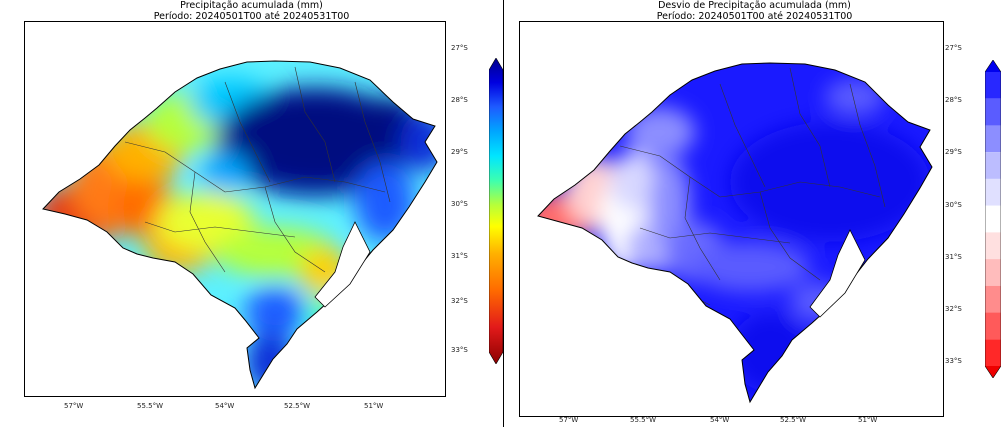 This screenshot has height=427, width=1005. Describe the element at coordinates (754, 5) in the screenshot. I see `title-line1: Desvio de Precipitação acumulada (mm)` at that location.